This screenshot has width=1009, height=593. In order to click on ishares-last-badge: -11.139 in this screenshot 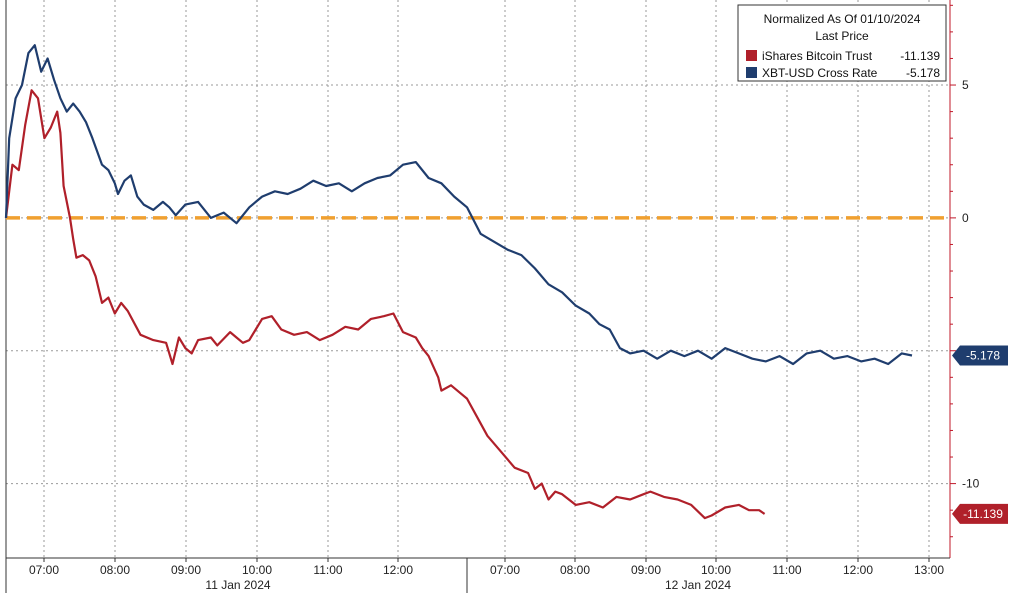, I will do `click(980, 513)`.